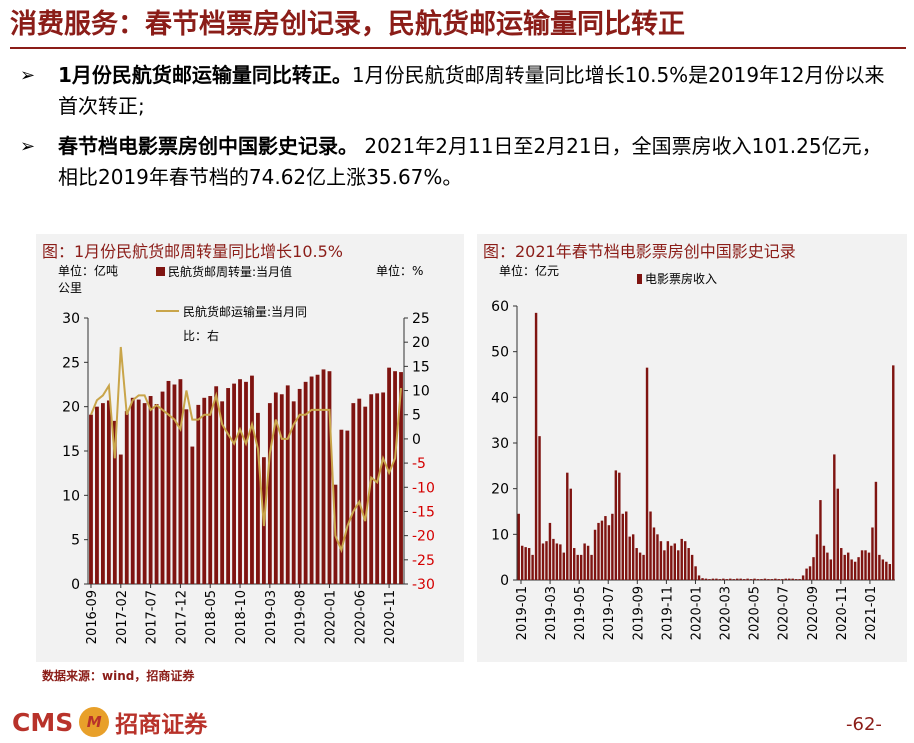 This screenshot has width=914, height=743. I want to click on x-tick-label: 2017-07, so click(152, 617).